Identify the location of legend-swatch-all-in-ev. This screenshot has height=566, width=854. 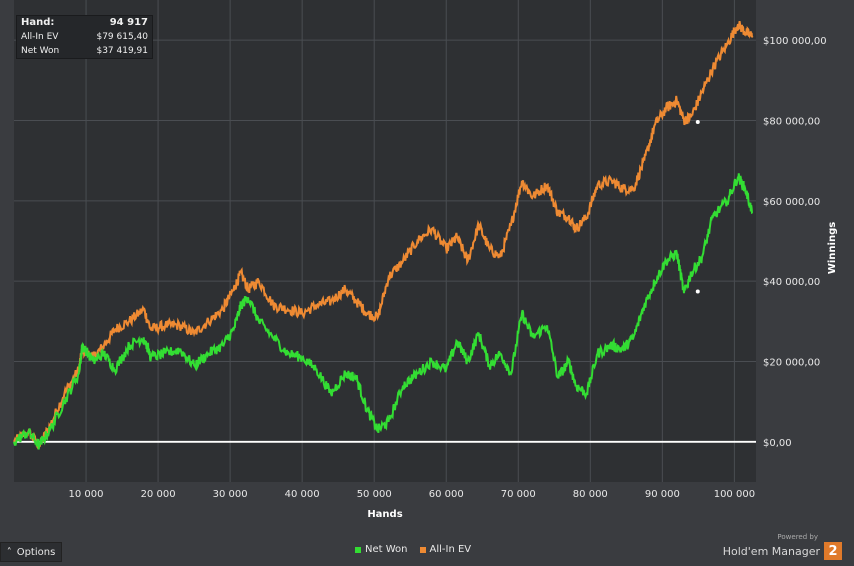
(422, 549).